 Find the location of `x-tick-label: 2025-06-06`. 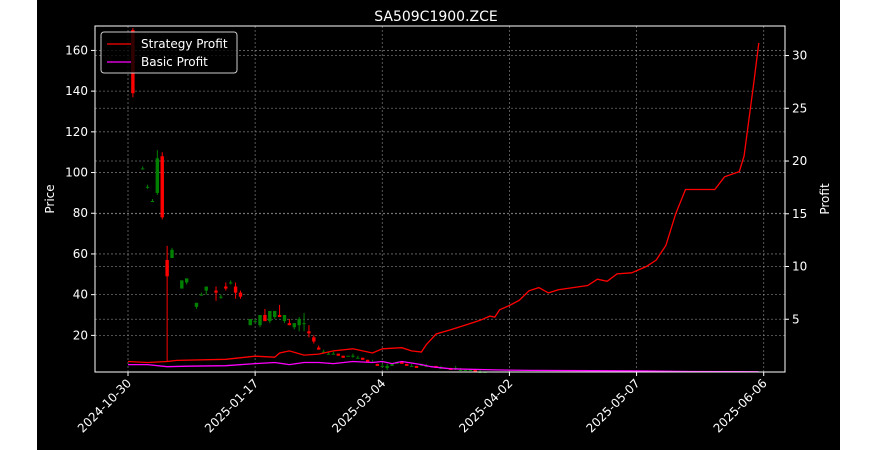

x-tick-label: 2025-06-06 is located at coordinates (740, 405).